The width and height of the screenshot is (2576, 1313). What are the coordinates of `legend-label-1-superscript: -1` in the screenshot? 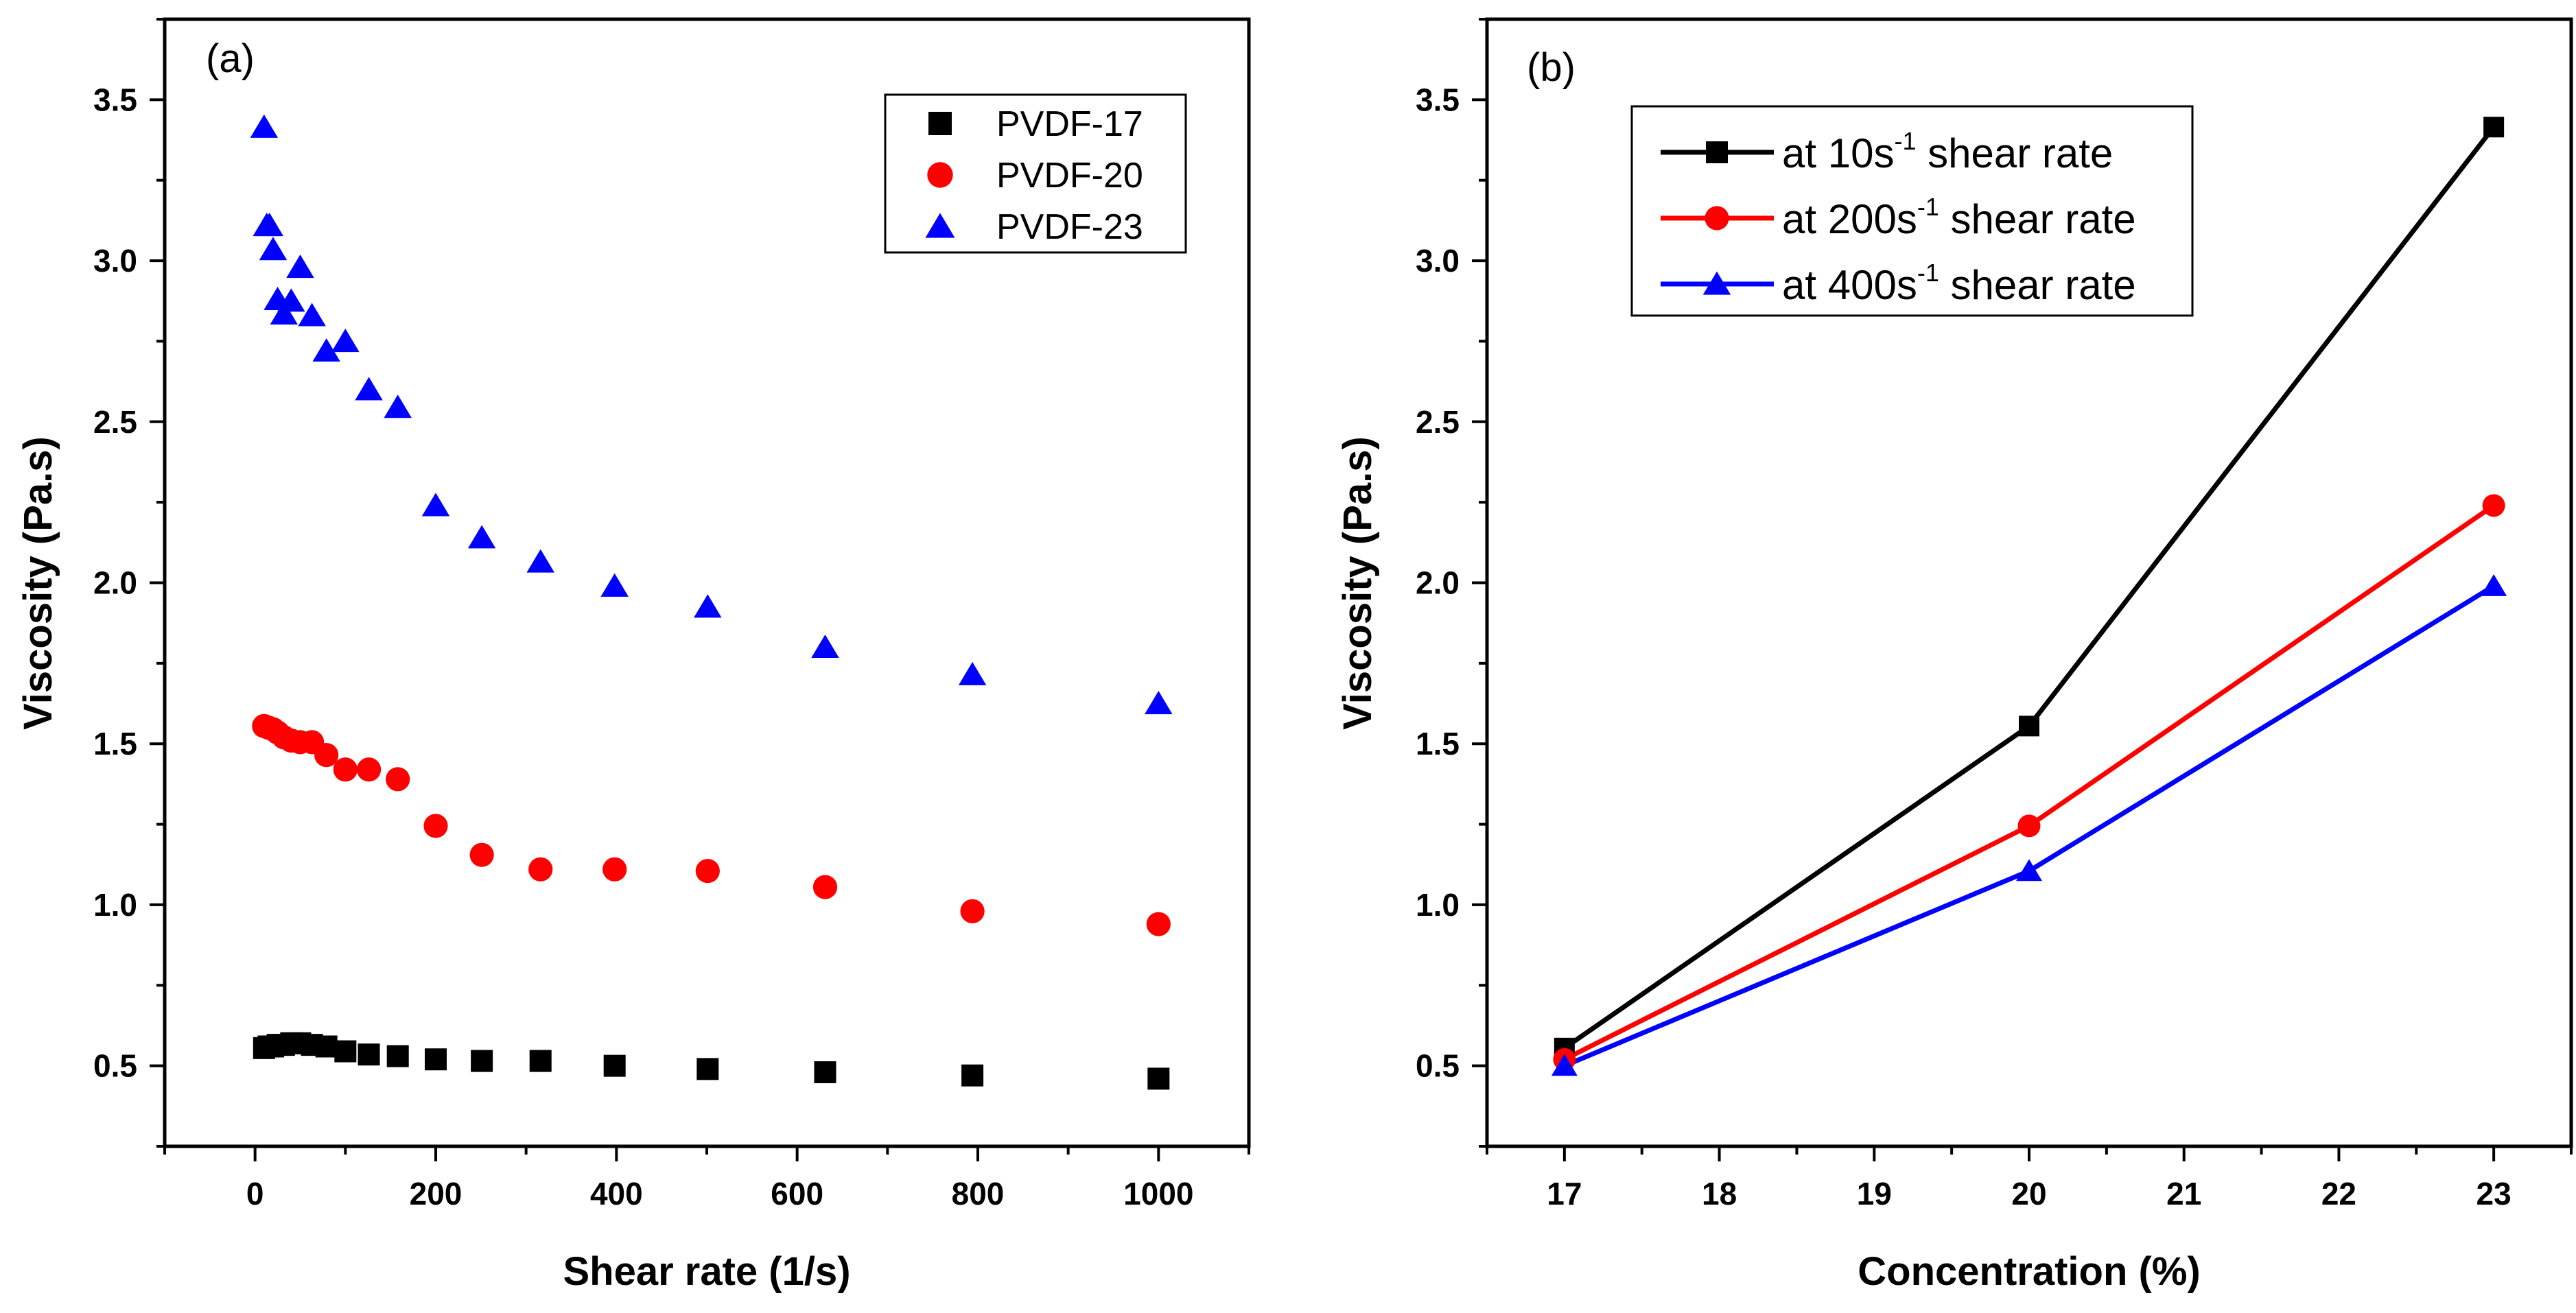 It's located at (1928, 207).